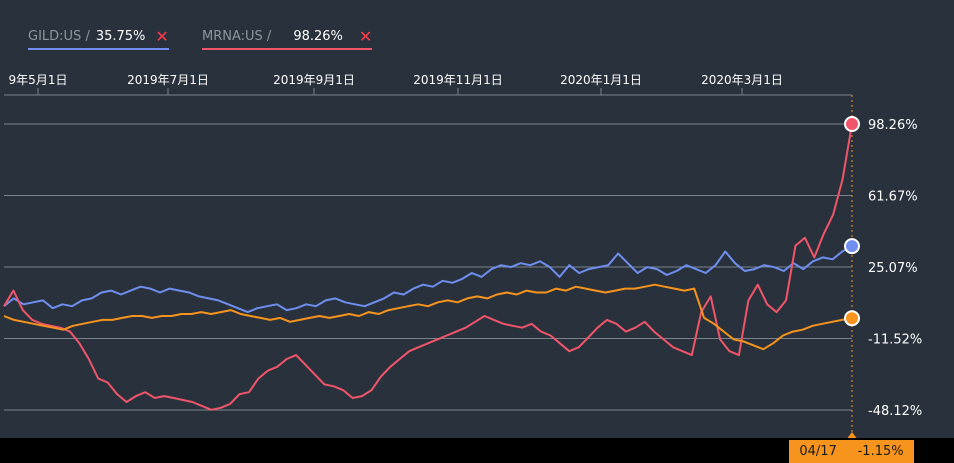 The width and height of the screenshot is (954, 463). I want to click on legend-item-mrna: MRNA:US / 98.26% ✕, so click(287, 37).